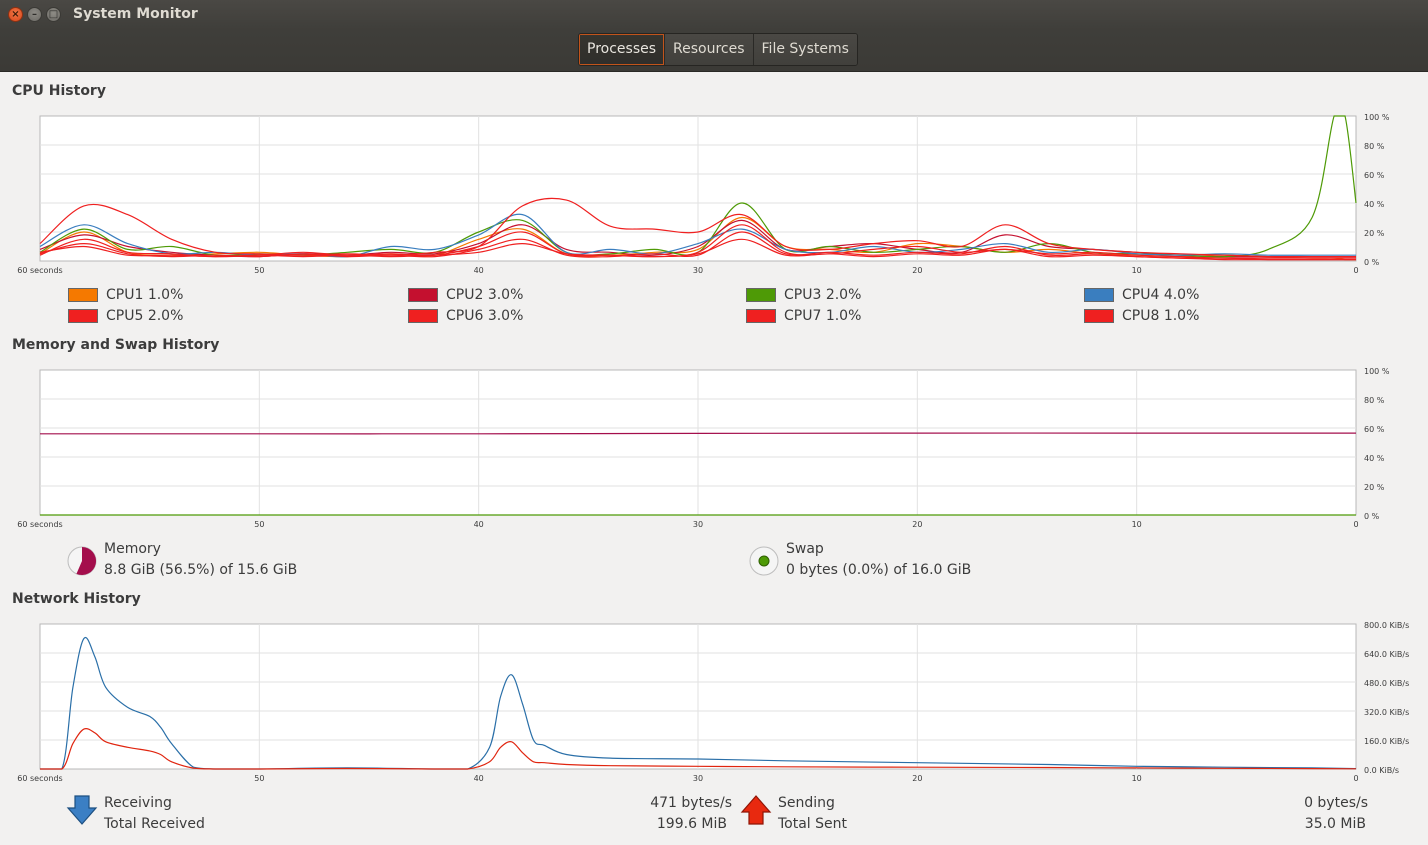 The image size is (1428, 845). I want to click on memory-x-tick-label: 50, so click(259, 524).